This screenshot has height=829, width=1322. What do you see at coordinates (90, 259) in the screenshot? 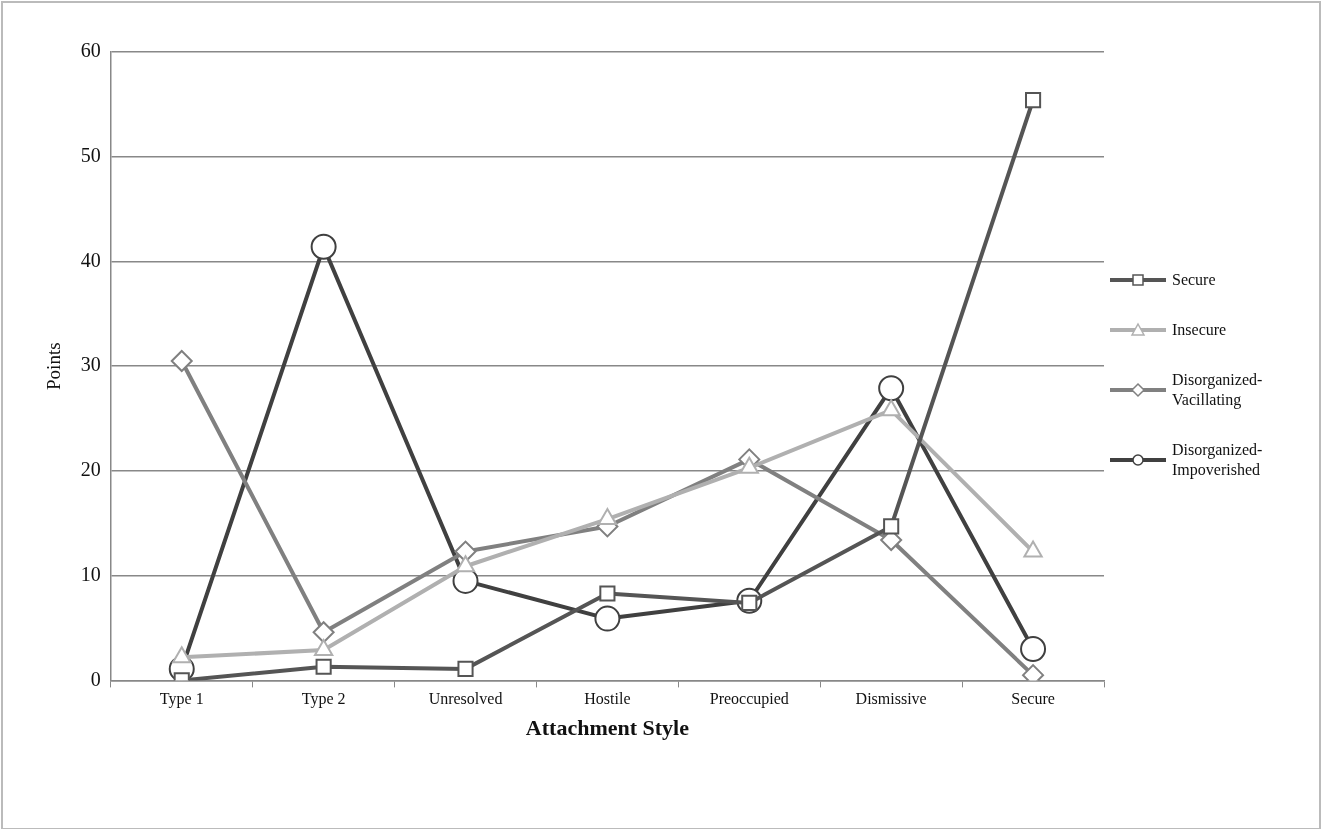
I see `y-tick-label: 40` at bounding box center [90, 259].